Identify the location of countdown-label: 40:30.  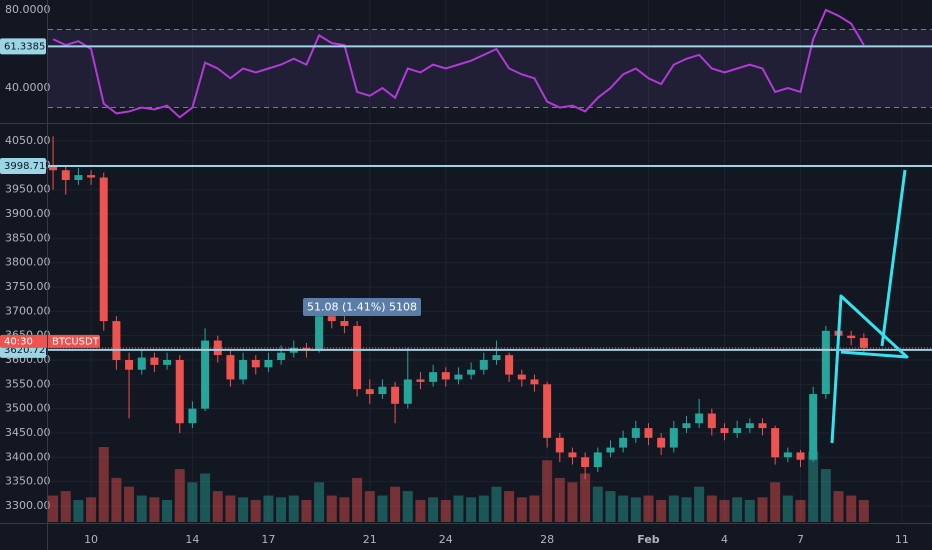
(18, 341).